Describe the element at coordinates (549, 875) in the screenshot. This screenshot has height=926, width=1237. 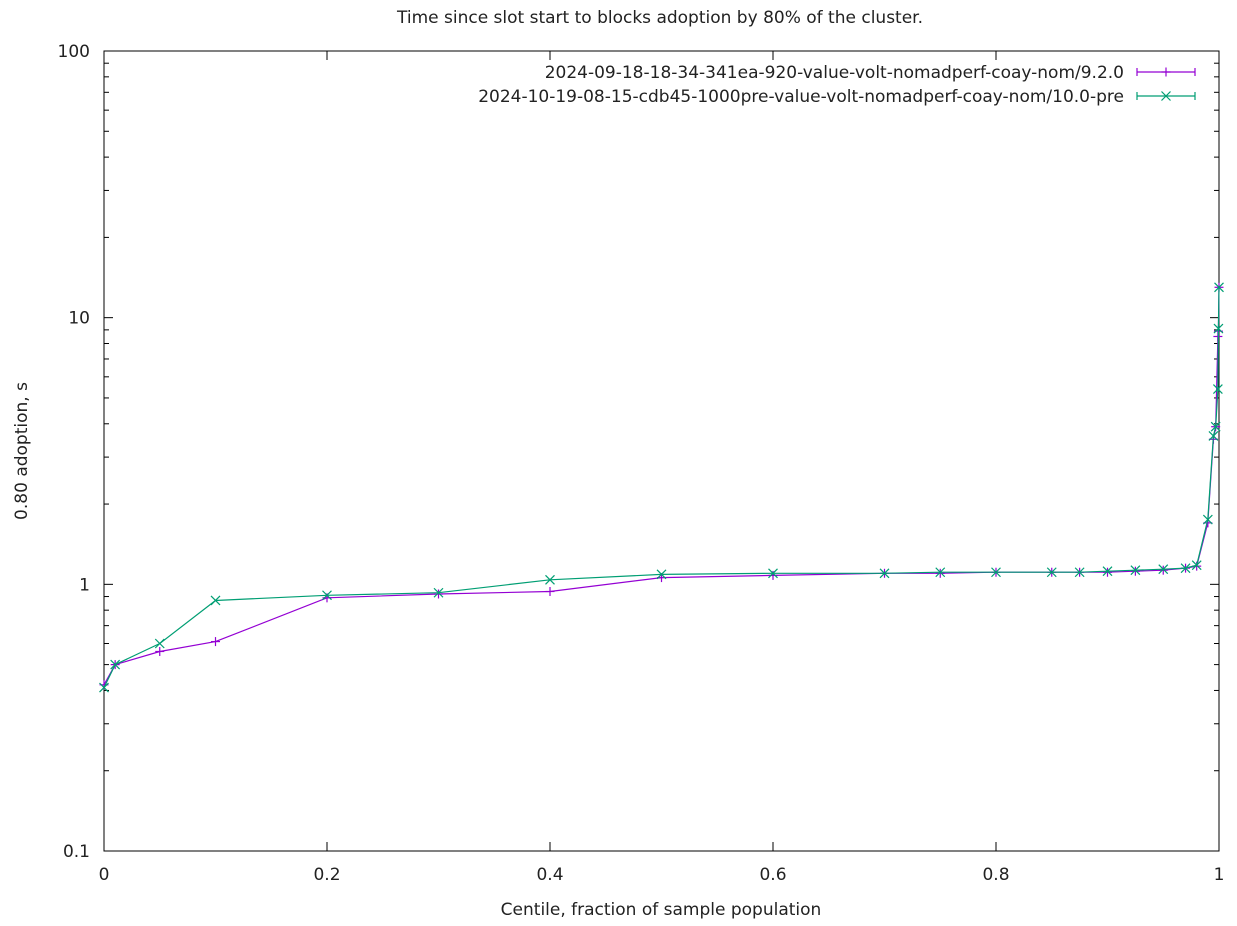
I see `x-tick-label: 0.4` at that location.